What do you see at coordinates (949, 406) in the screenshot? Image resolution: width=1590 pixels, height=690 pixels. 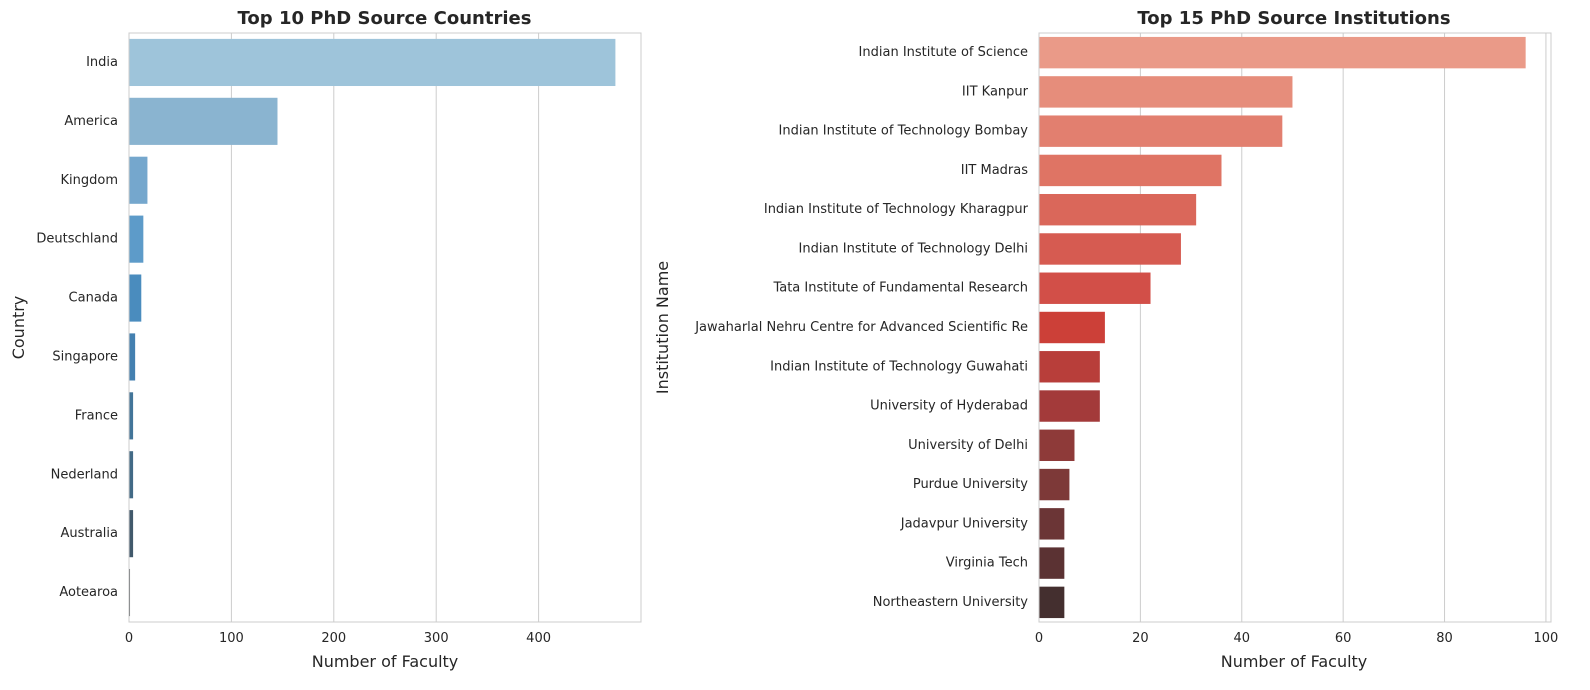 I see `institutions-y-tick-label: University of Hyderabad` at bounding box center [949, 406].